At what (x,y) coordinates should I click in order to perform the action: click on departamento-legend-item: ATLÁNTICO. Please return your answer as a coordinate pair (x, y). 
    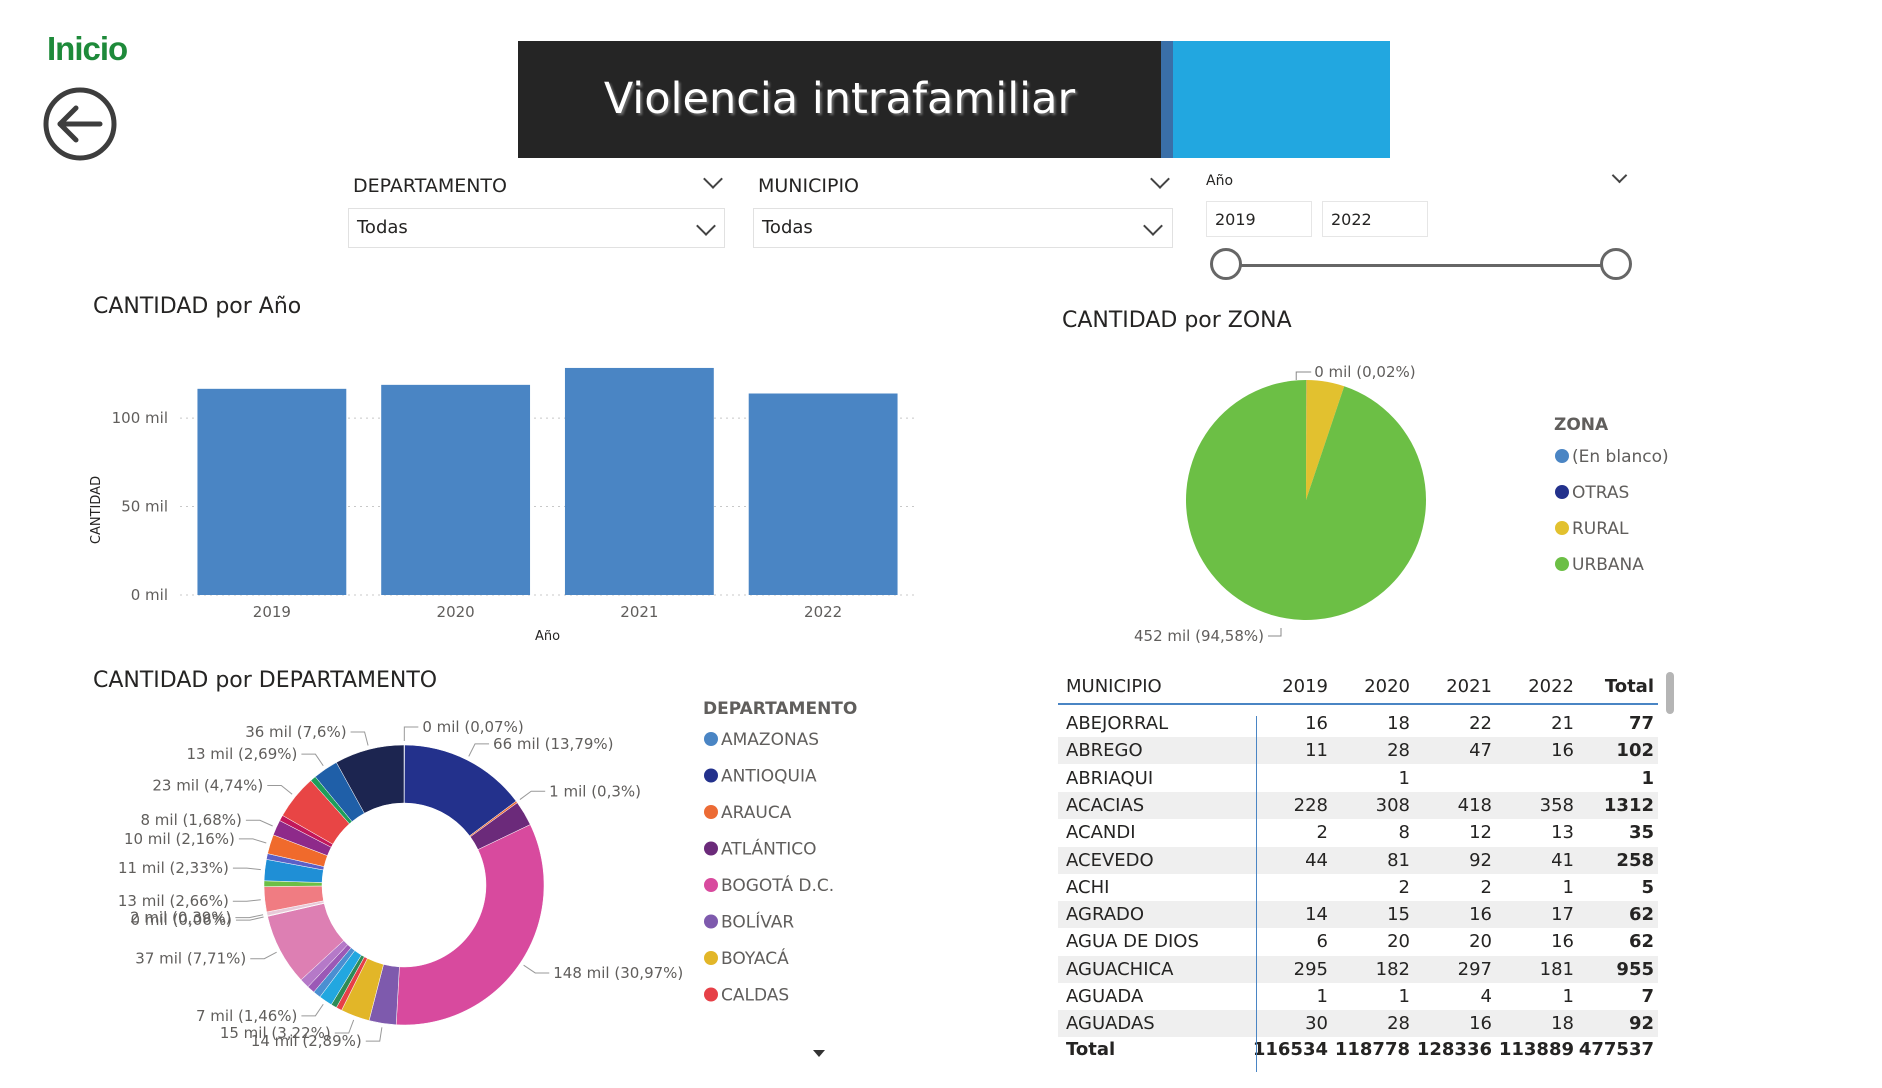
    Looking at the image, I should click on (769, 849).